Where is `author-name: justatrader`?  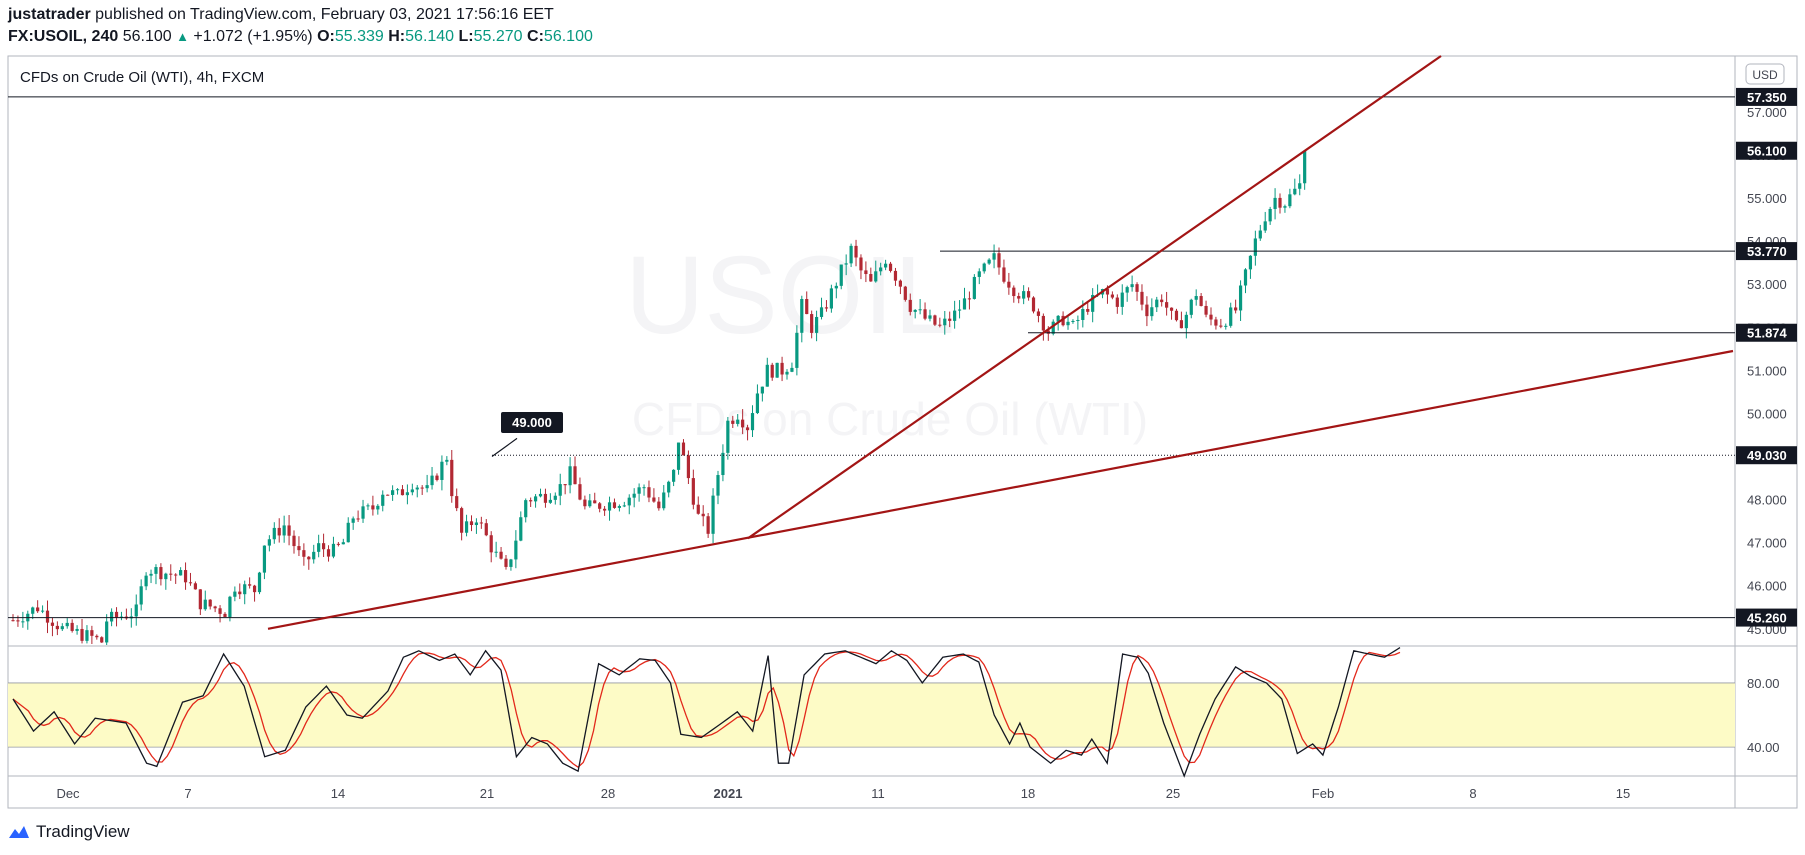
author-name: justatrader is located at coordinates (49, 14).